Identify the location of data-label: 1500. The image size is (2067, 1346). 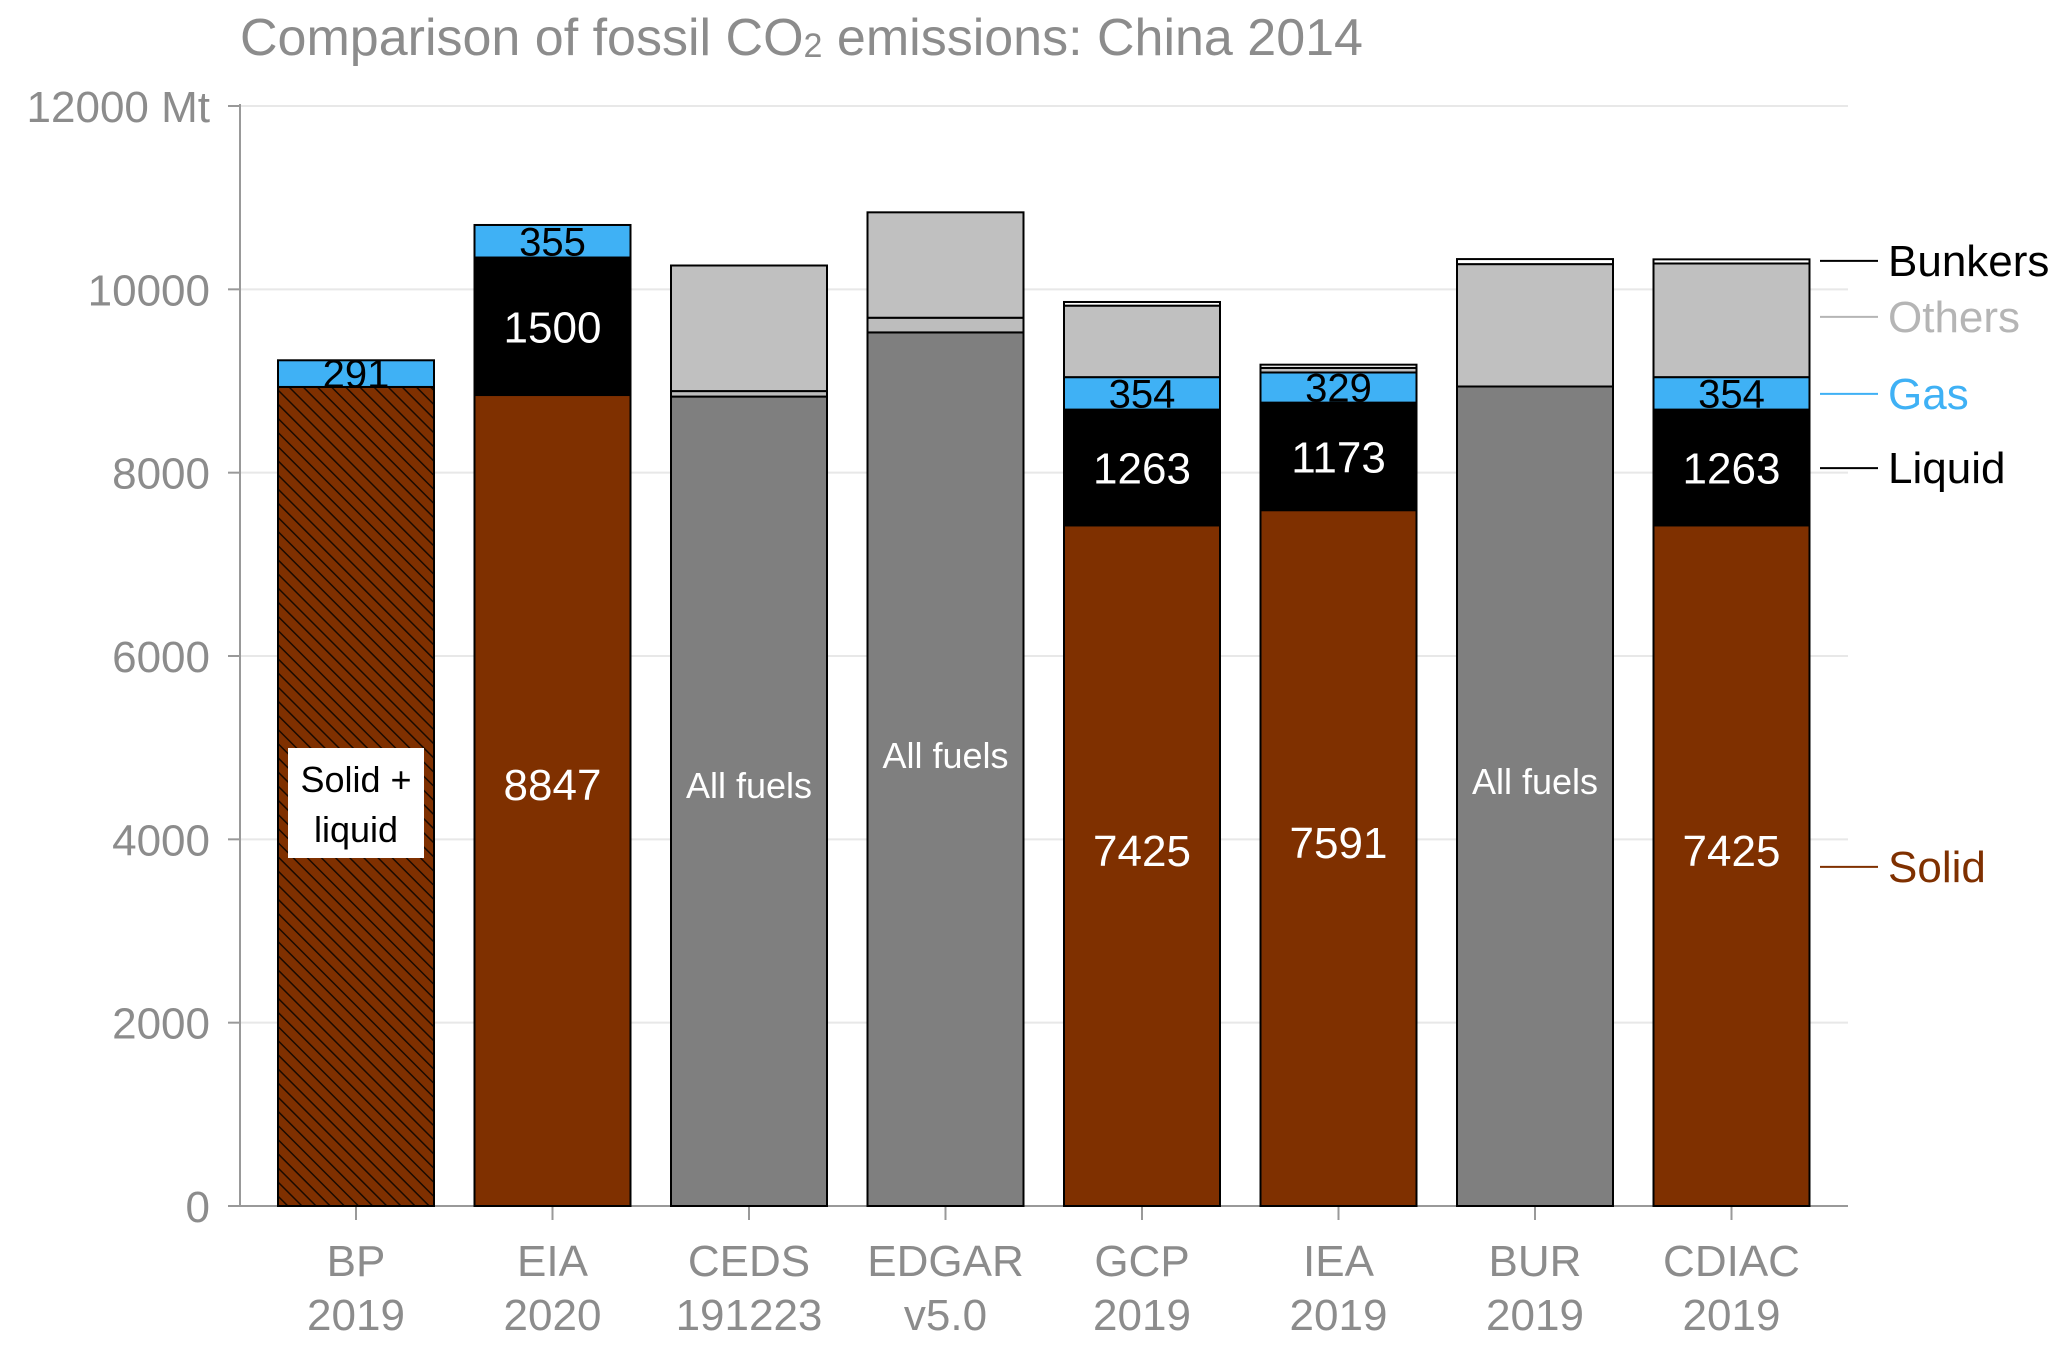
(553, 327).